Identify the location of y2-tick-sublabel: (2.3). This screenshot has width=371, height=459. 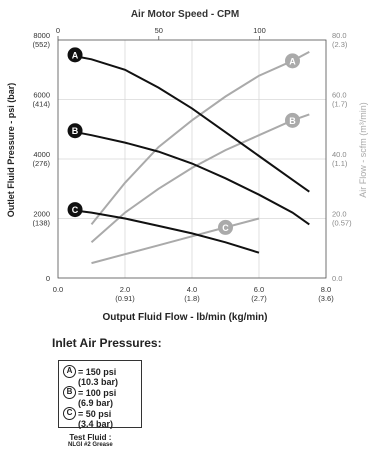
(340, 44).